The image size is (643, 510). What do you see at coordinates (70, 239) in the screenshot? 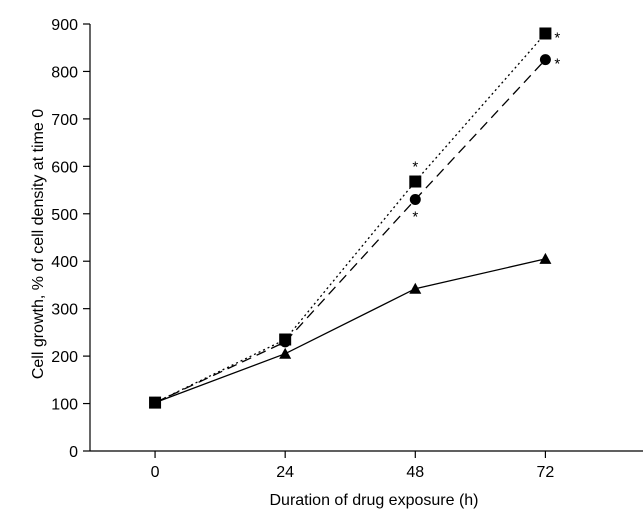
I see `y-axis-ticks: 0 100 200 300 400 500 600 700 800 900` at bounding box center [70, 239].